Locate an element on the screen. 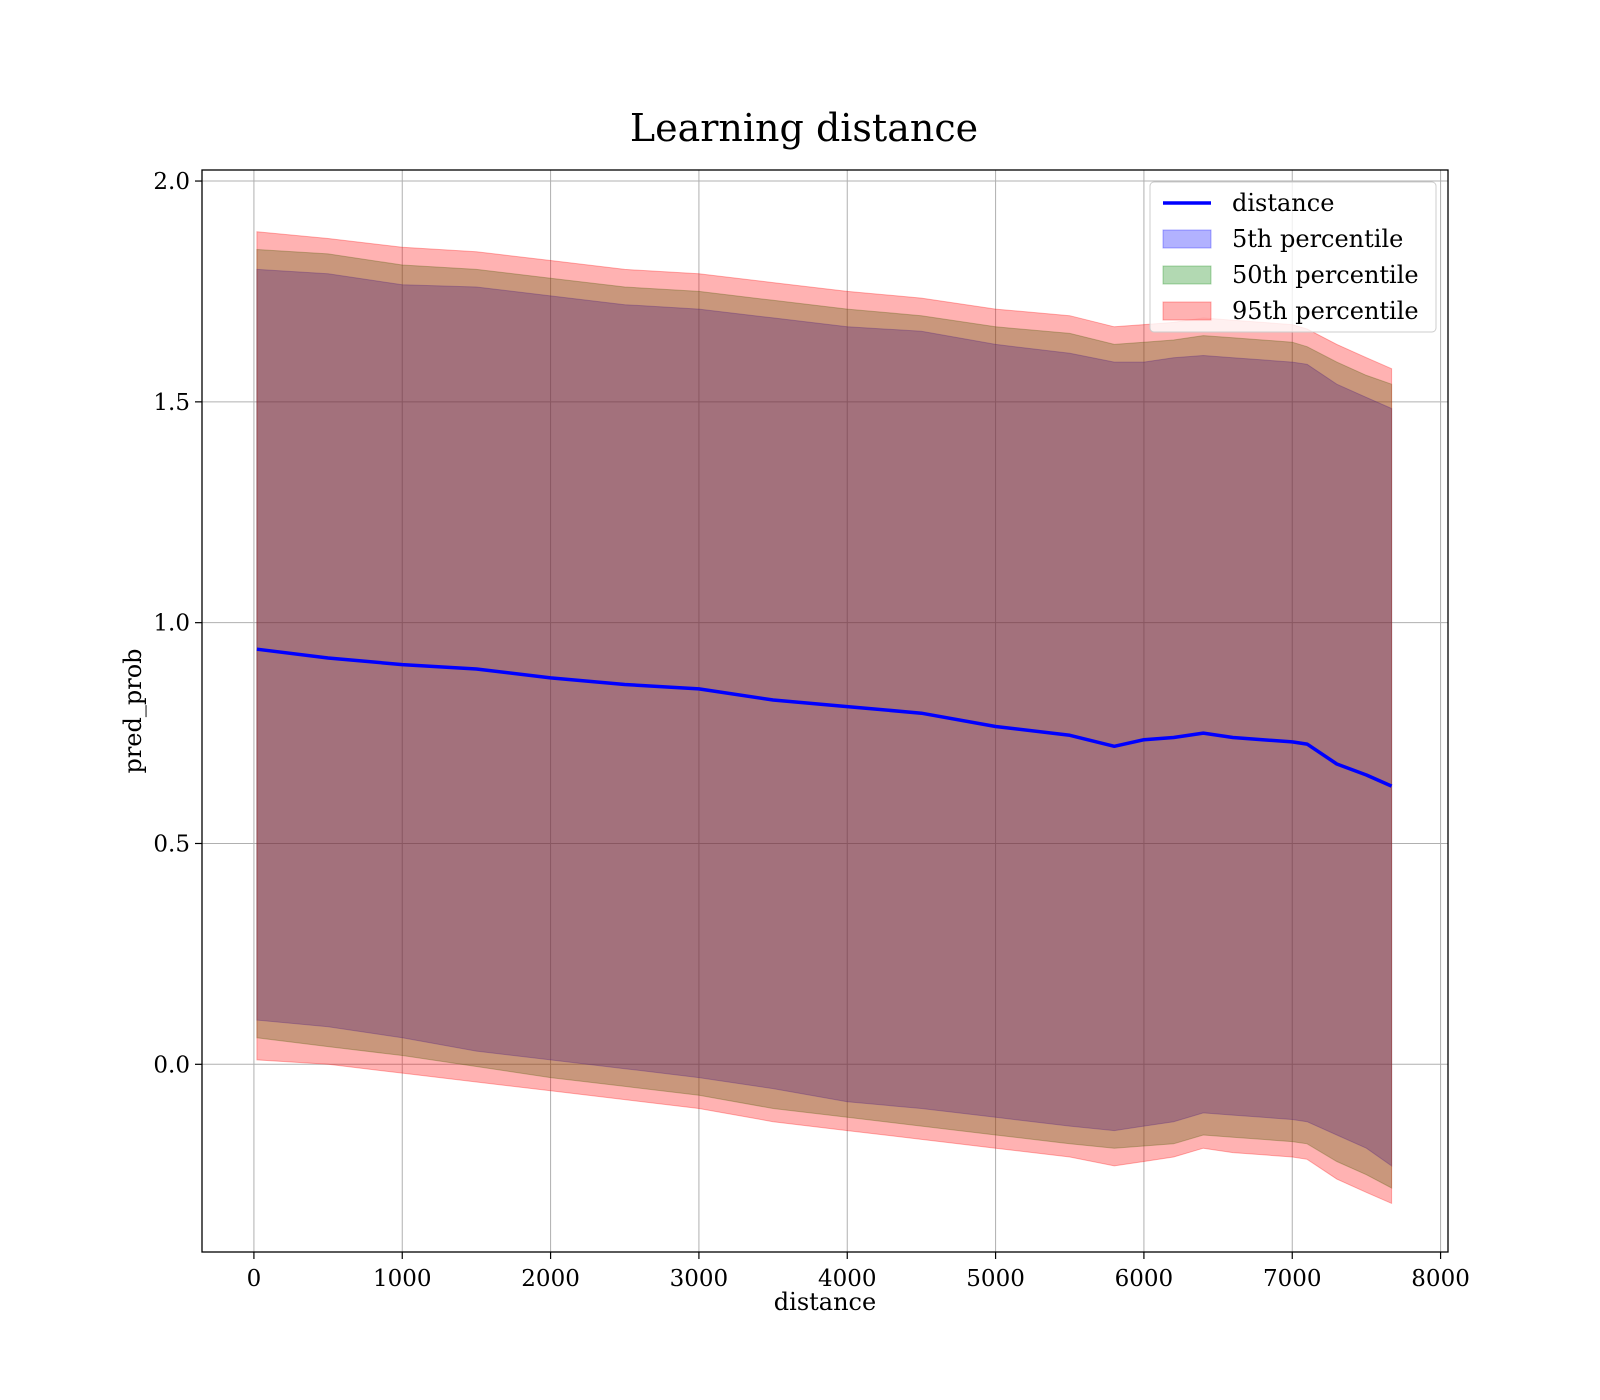  y-tick-label: 1.5 is located at coordinates (171, 403).